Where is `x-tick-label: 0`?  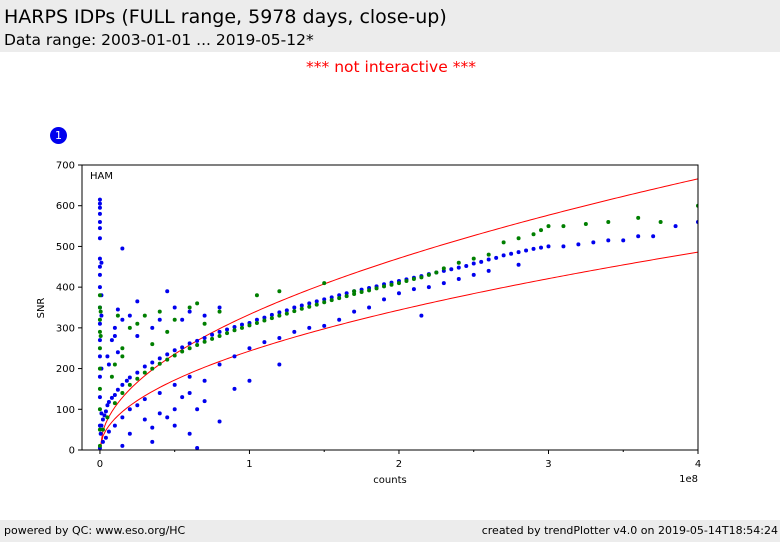 x-tick-label: 0 is located at coordinates (100, 464).